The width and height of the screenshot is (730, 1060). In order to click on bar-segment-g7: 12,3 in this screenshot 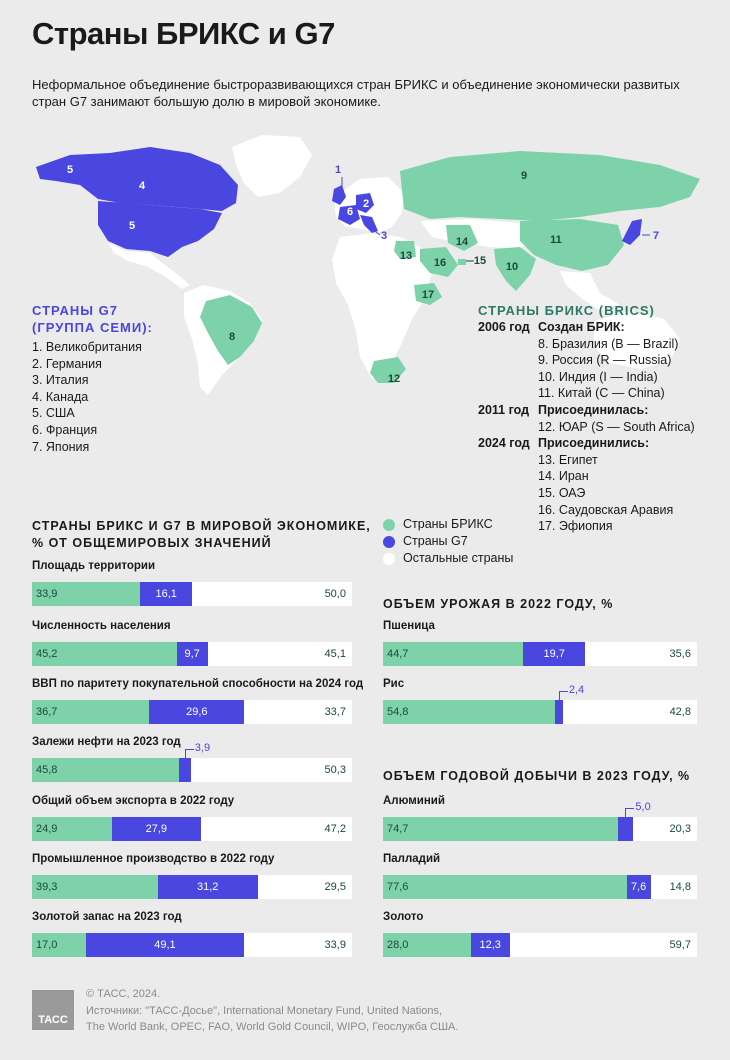, I will do `click(490, 945)`.